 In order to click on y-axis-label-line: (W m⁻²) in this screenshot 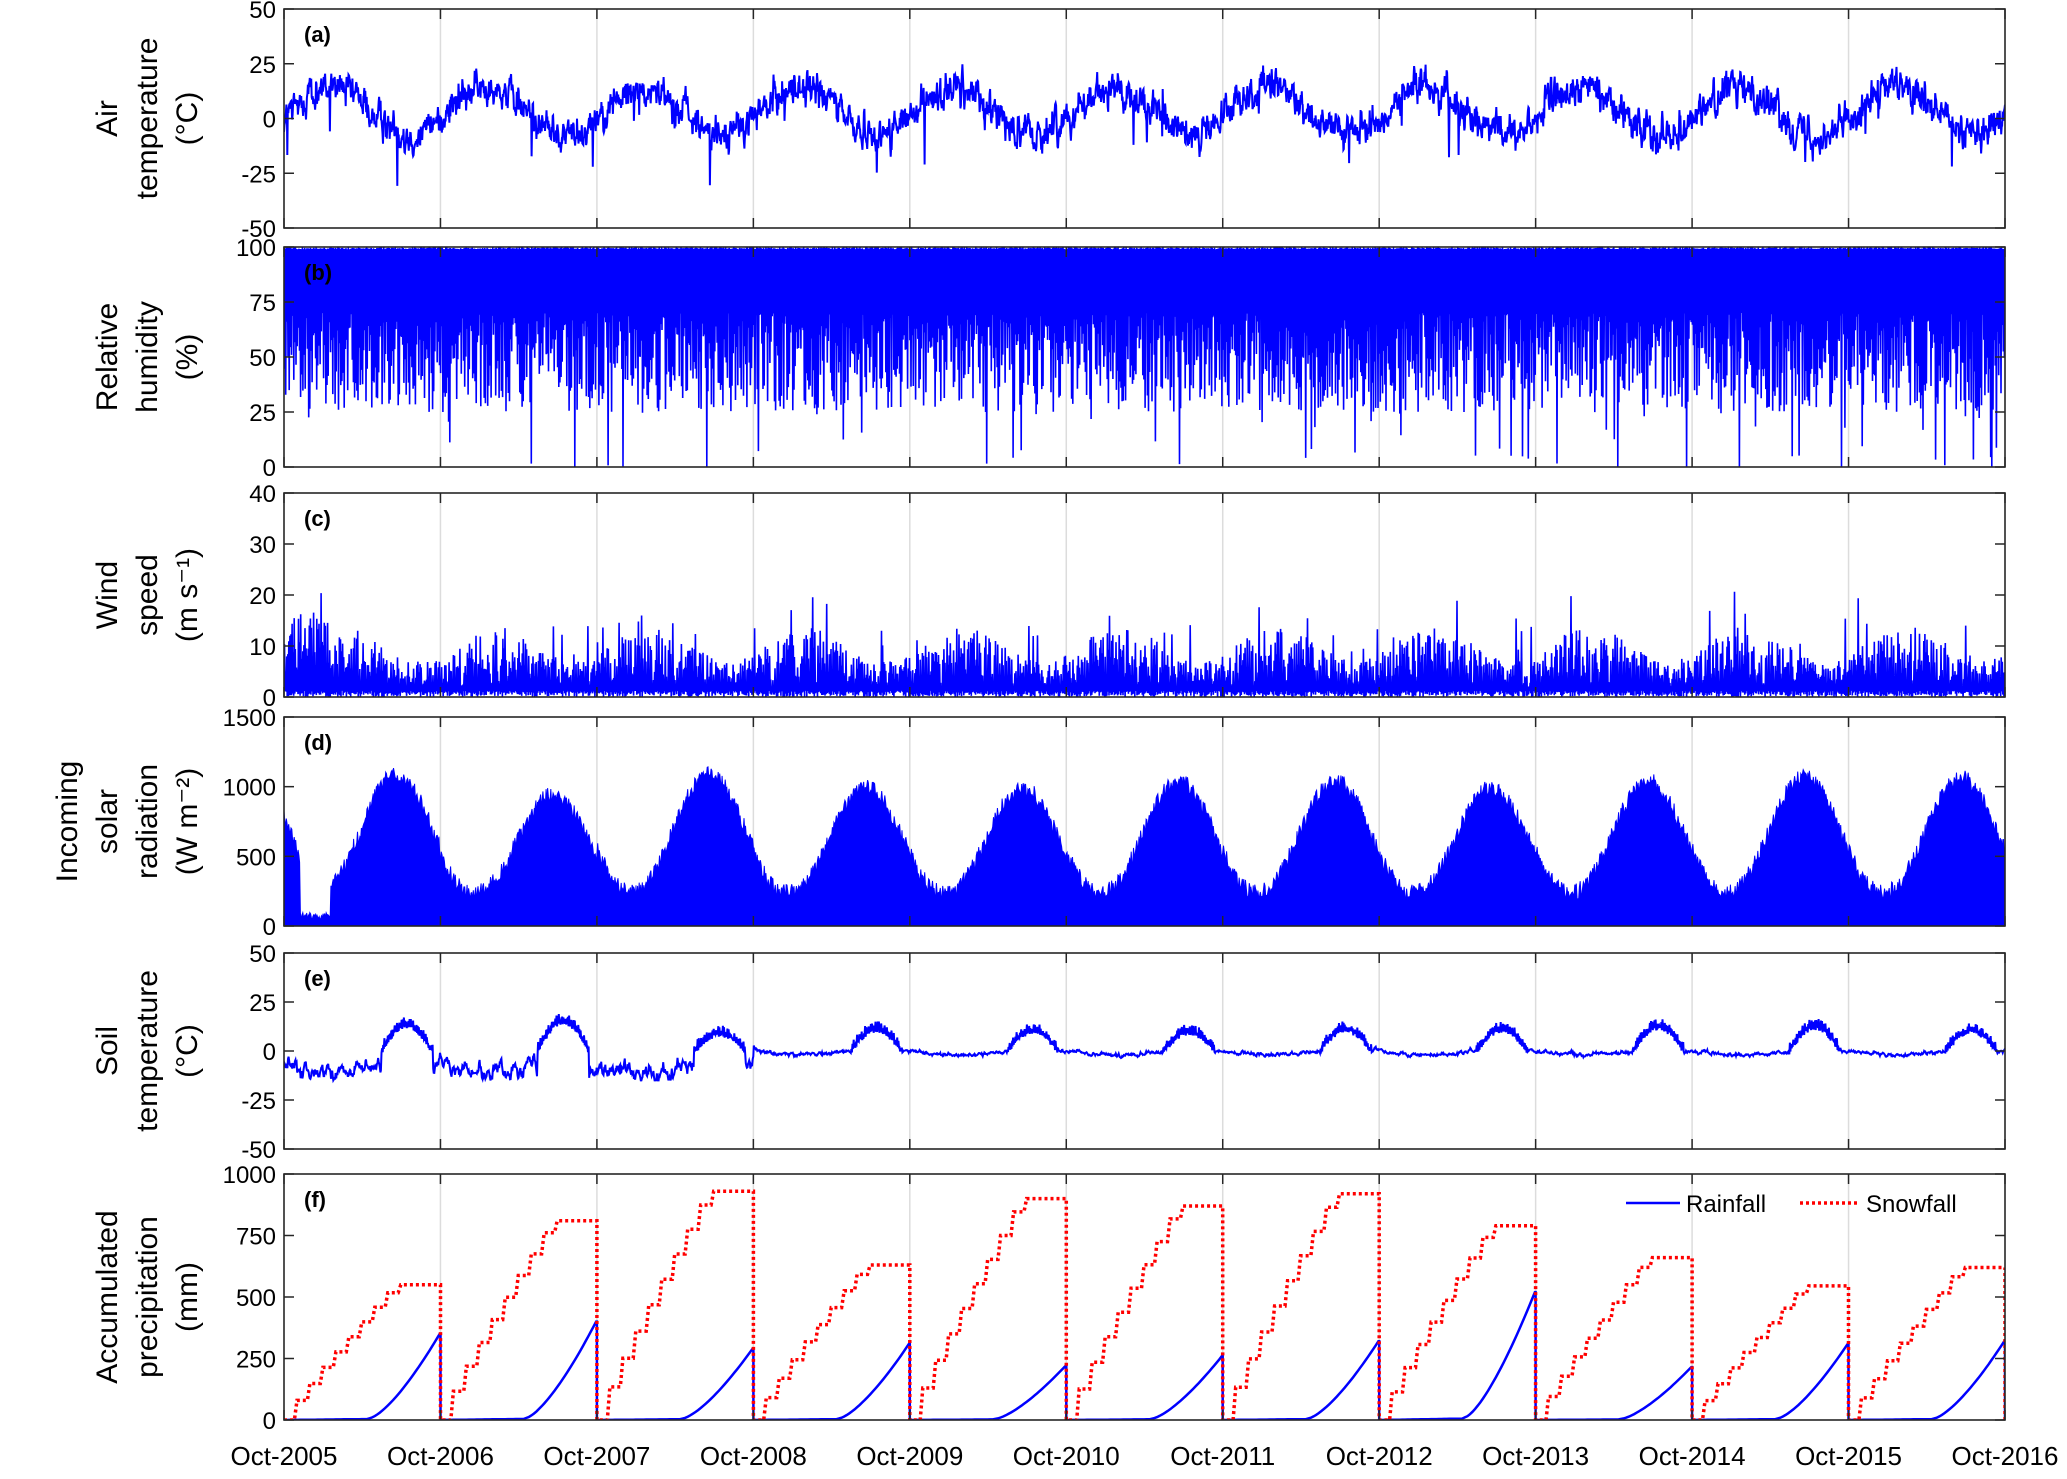, I will do `click(187, 821)`.